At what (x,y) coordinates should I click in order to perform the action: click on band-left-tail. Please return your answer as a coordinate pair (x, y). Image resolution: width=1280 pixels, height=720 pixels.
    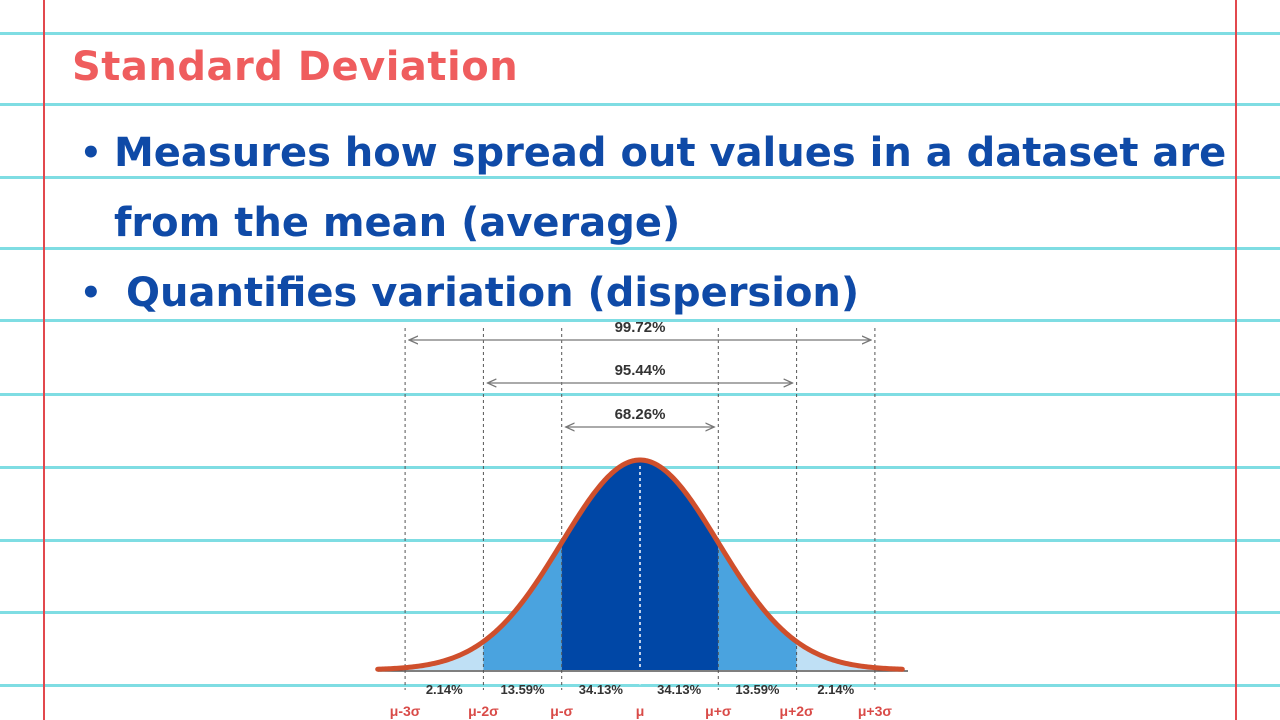
    Looking at the image, I should click on (430, 655).